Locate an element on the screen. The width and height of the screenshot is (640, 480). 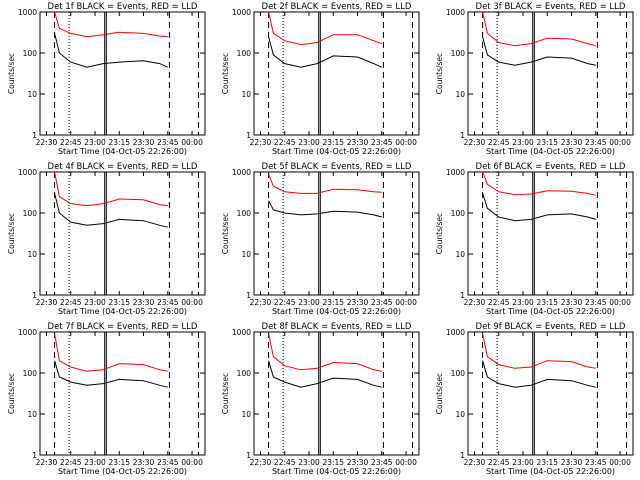
panel-title: Det 7f BLACK = Events, RED = LLD is located at coordinates (123, 327).